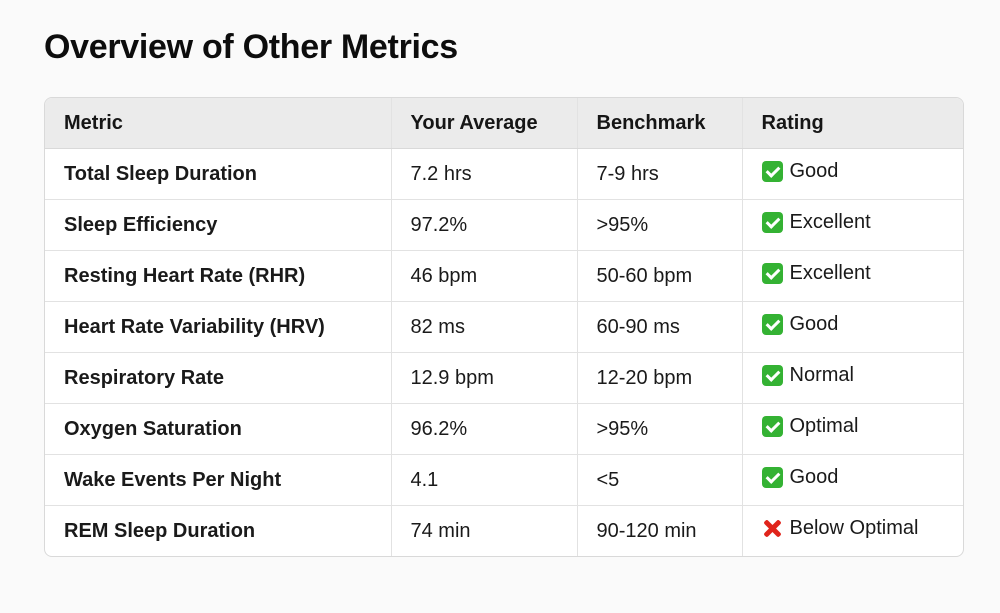 This screenshot has width=1000, height=613. What do you see at coordinates (218, 480) in the screenshot?
I see `metric-cell: Wake Events Per Night` at bounding box center [218, 480].